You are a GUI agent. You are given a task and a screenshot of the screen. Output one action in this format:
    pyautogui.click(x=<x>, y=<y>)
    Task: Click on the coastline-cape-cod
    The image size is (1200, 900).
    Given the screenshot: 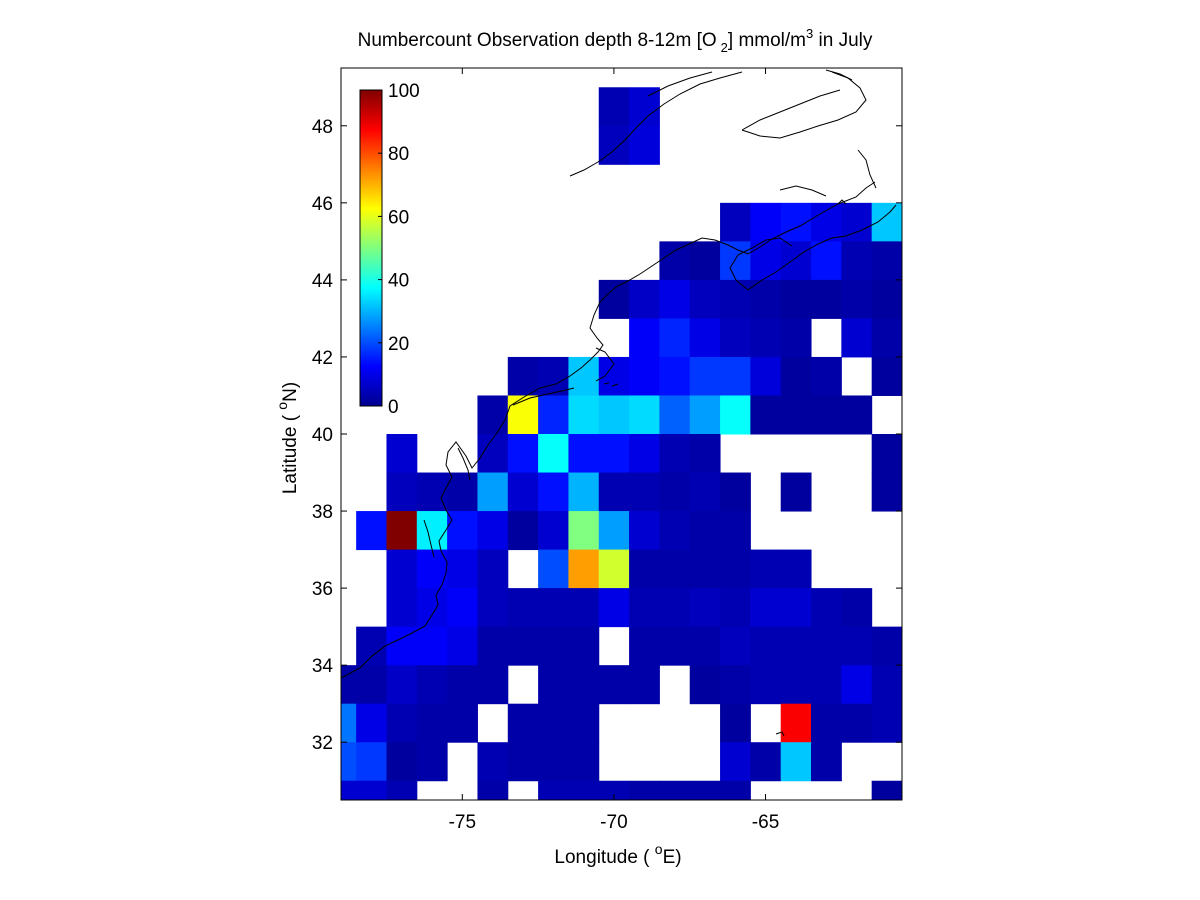 What is the action you would take?
    pyautogui.click(x=605, y=364)
    